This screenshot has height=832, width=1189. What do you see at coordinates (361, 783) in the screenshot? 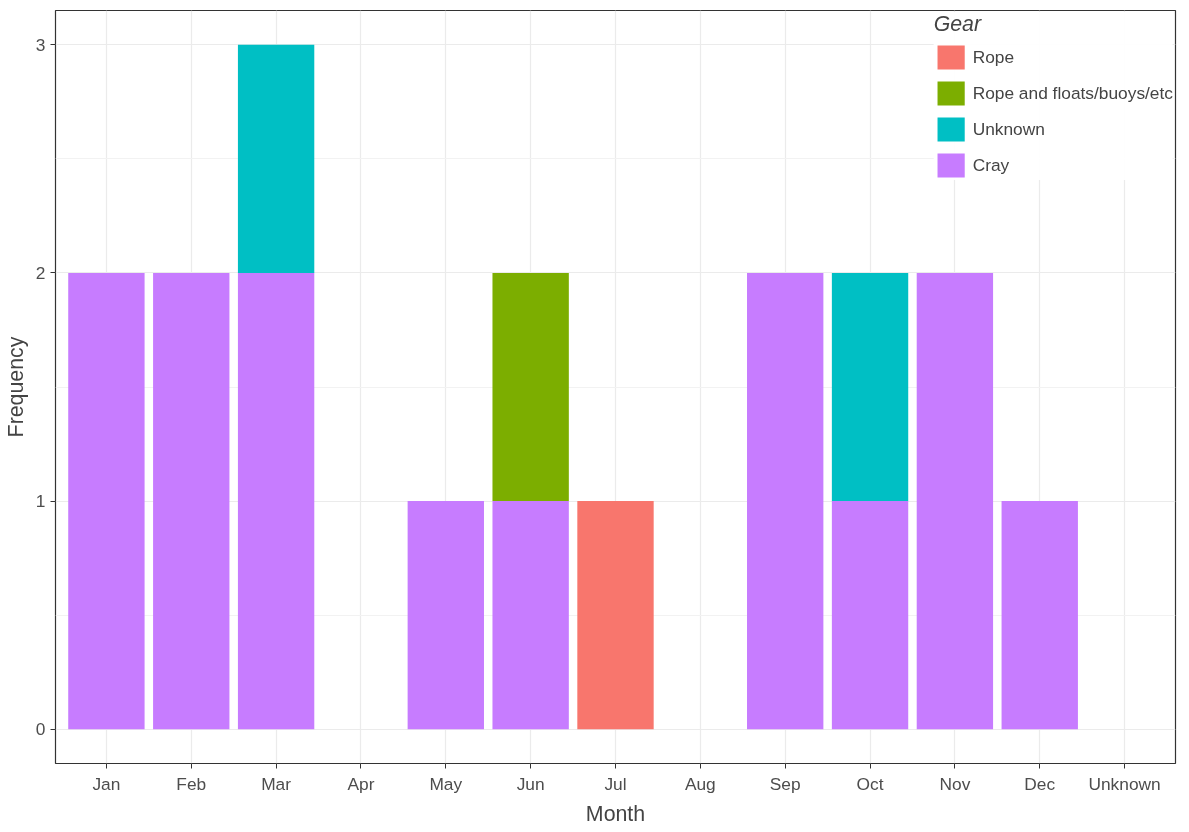
I see `x-tick-label: Apr` at bounding box center [361, 783].